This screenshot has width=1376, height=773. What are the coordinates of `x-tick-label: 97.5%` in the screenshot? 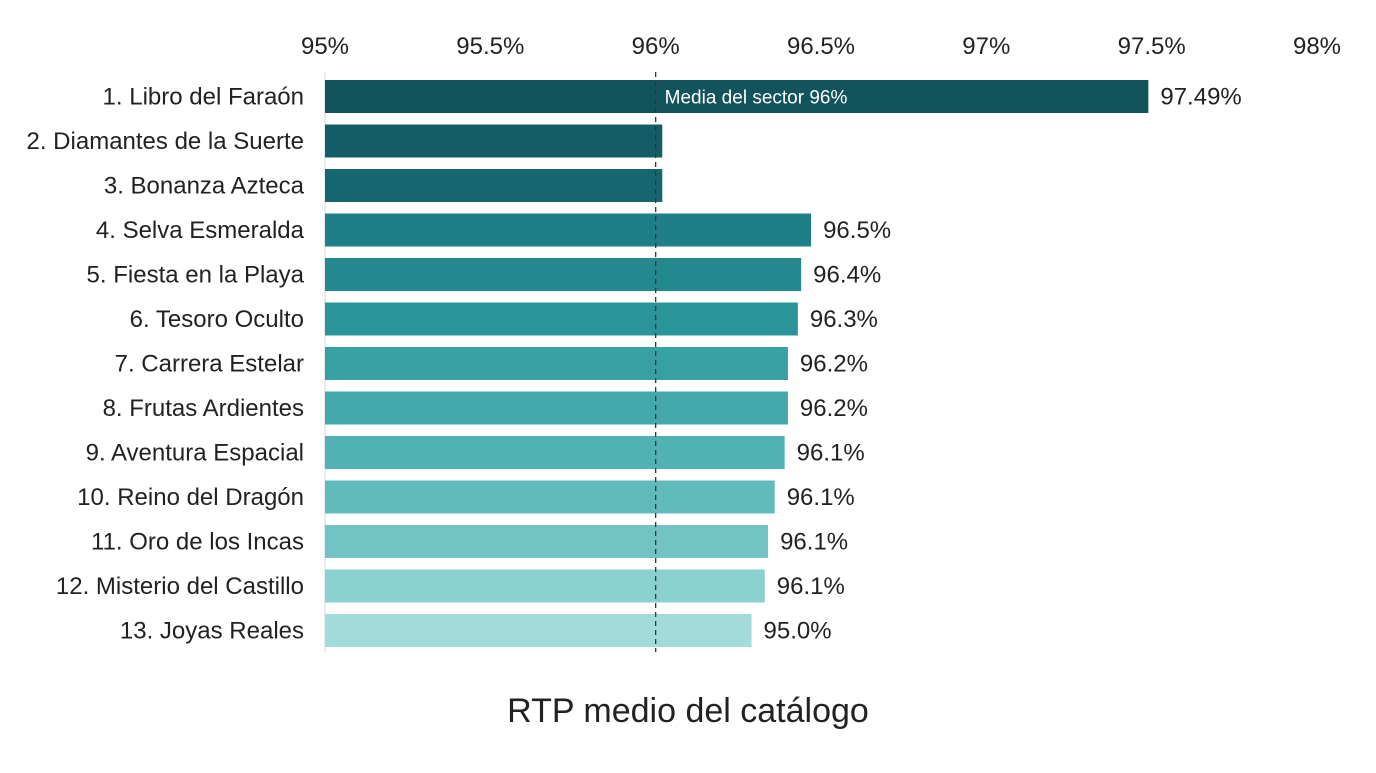 It's located at (1152, 46).